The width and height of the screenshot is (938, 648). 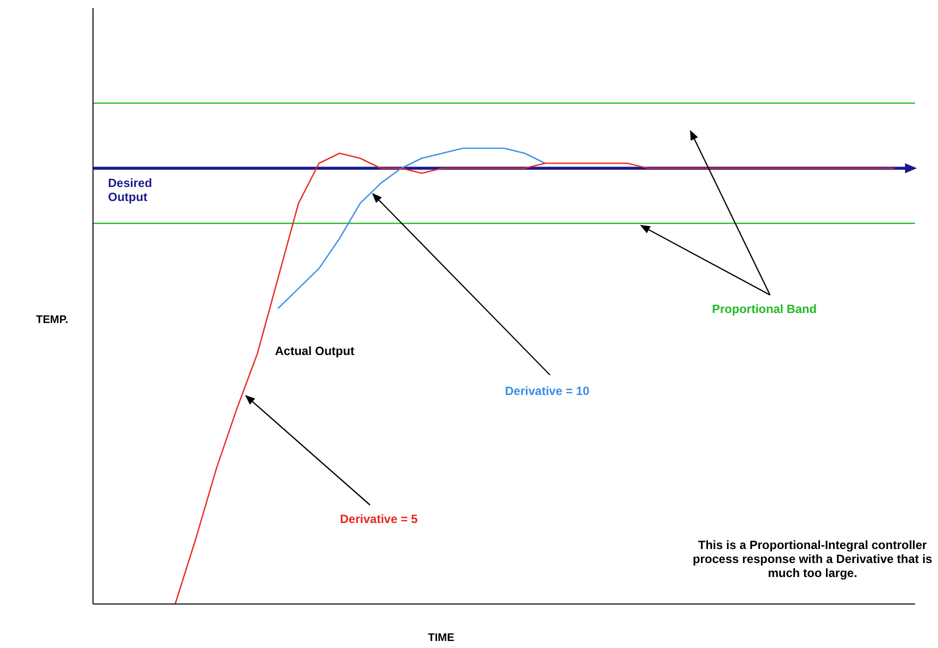 What do you see at coordinates (441, 638) in the screenshot?
I see `x-axis-title: TIME` at bounding box center [441, 638].